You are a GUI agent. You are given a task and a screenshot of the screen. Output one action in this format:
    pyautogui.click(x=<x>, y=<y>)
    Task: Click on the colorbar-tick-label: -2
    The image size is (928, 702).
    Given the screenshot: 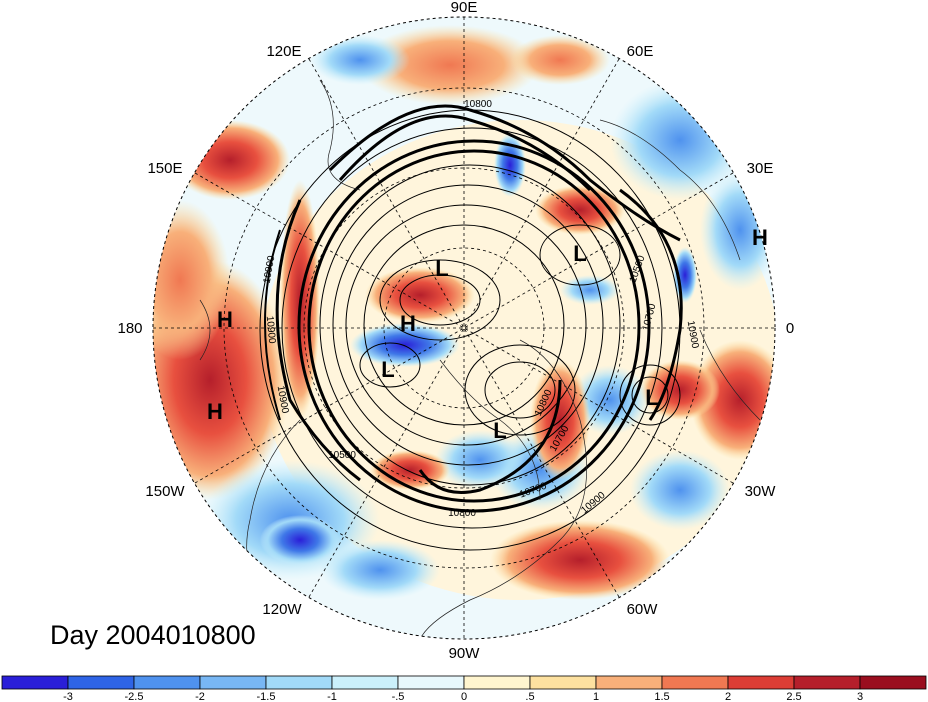 What is the action you would take?
    pyautogui.click(x=200, y=696)
    